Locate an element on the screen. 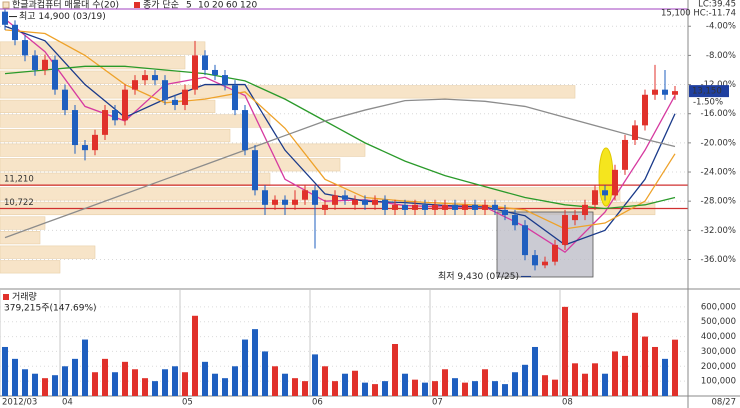 This screenshot has width=740, height=408. current-price-label: 13,150 is located at coordinates (707, 92).